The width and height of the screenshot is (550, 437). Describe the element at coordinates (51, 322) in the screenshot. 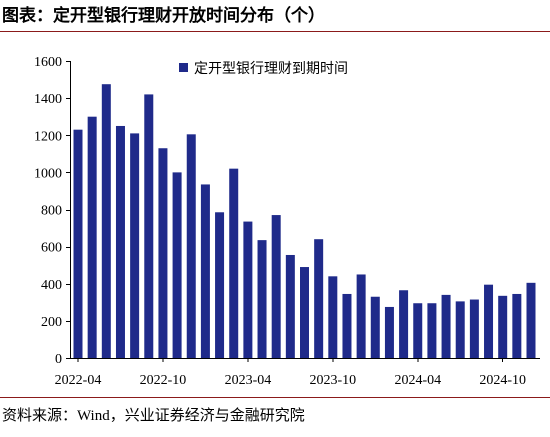

I see `y-tick-label: 200` at that location.